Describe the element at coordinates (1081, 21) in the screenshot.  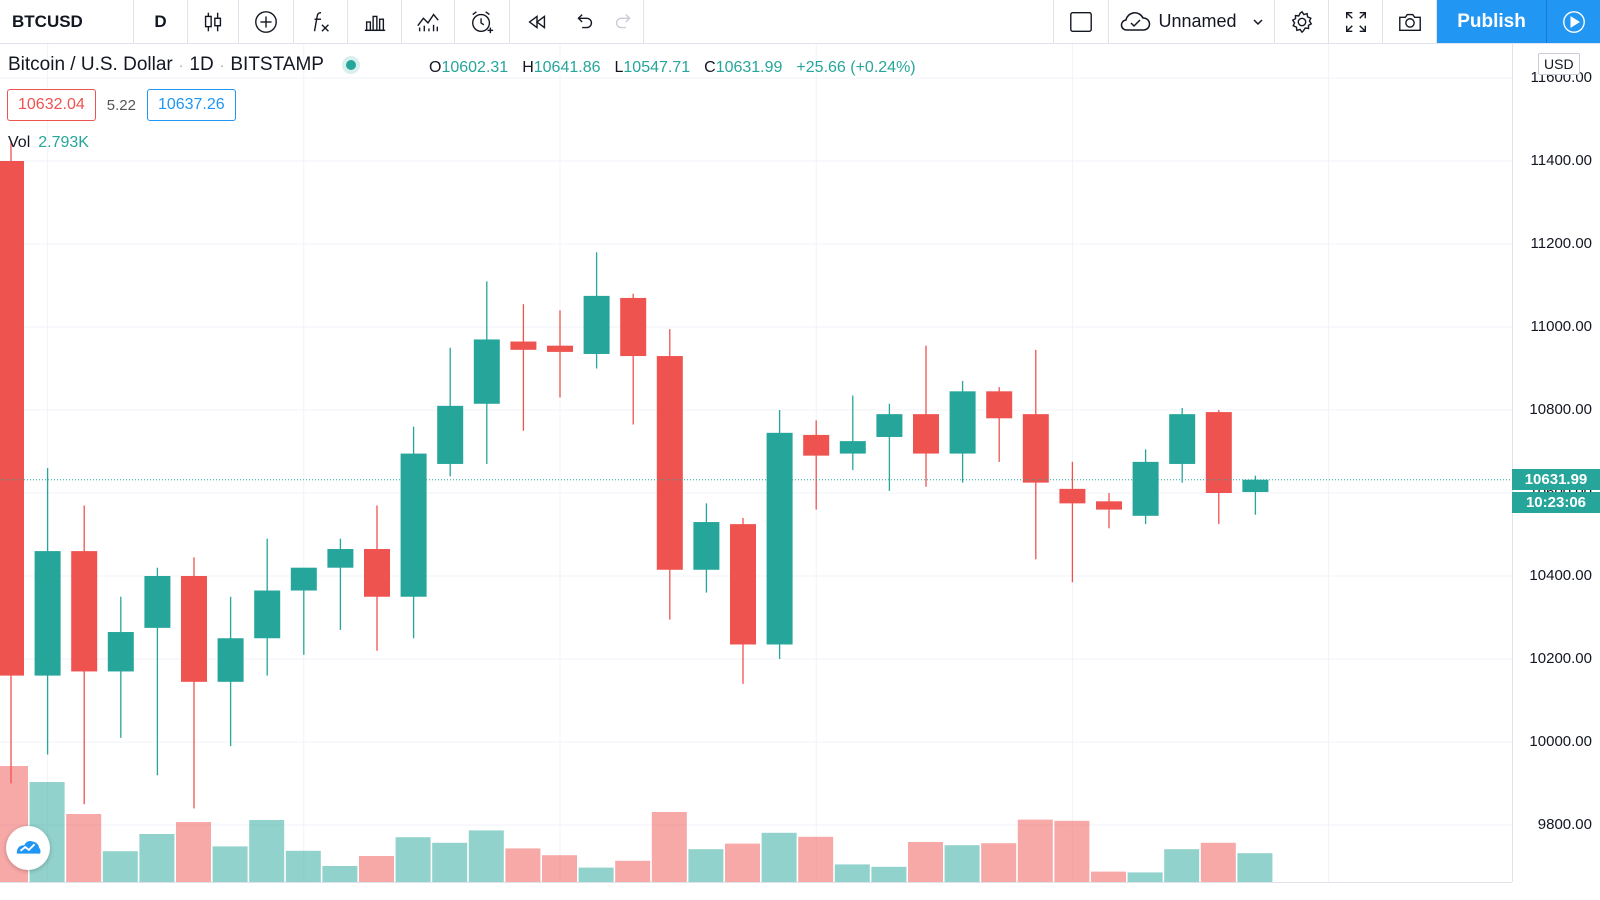
I see `layout-select-button` at that location.